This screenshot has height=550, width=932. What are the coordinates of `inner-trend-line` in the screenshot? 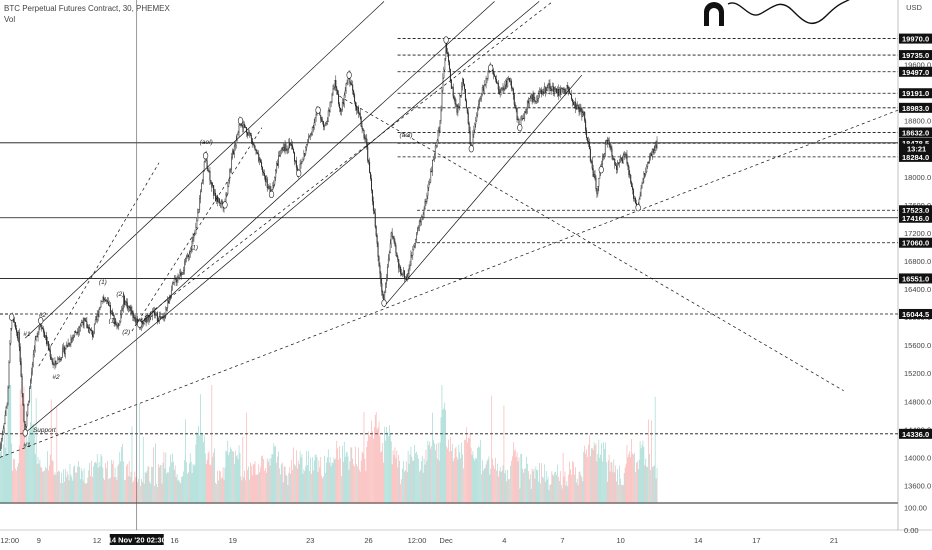 It's located at (197, 229).